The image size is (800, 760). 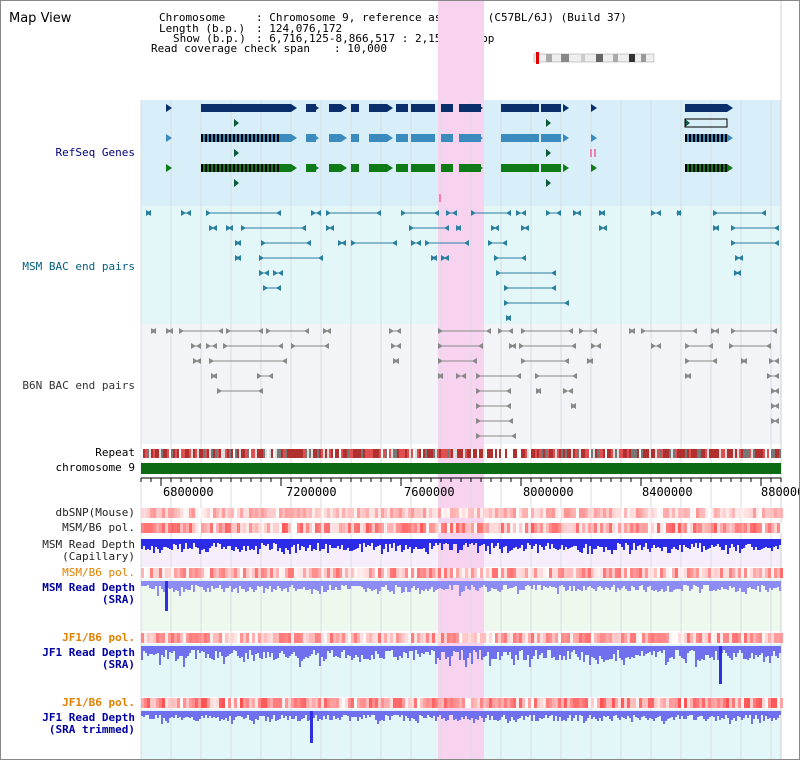 What do you see at coordinates (209, 38) in the screenshot?
I see `show-label: Show (b.p.)` at bounding box center [209, 38].